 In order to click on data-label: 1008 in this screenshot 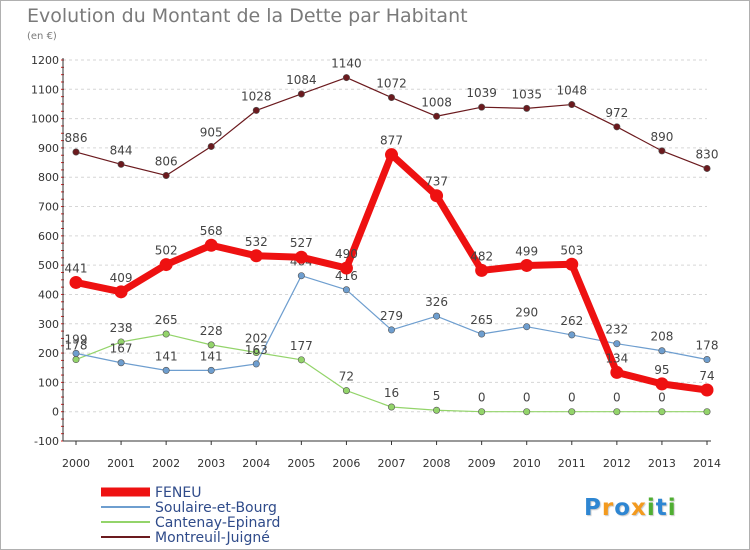, I will do `click(436, 102)`.